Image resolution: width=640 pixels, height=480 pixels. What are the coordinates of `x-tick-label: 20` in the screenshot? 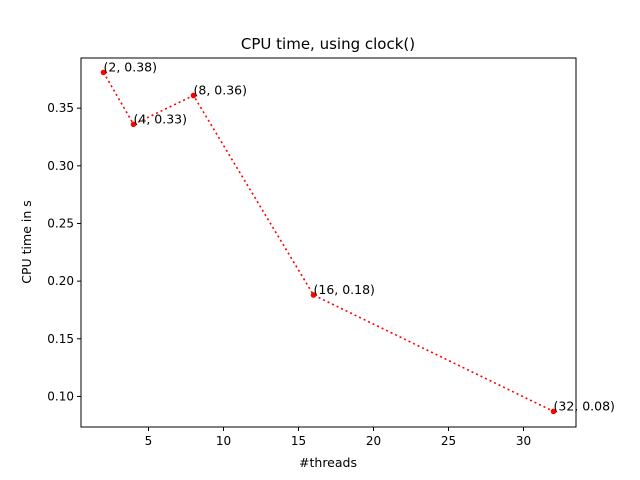 It's located at (373, 441).